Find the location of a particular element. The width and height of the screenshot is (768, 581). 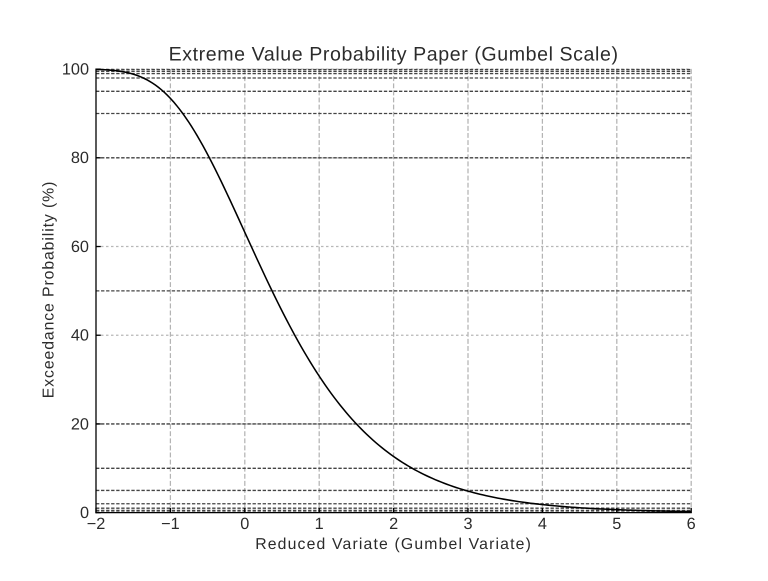

svg-text: 5 is located at coordinates (616, 524).